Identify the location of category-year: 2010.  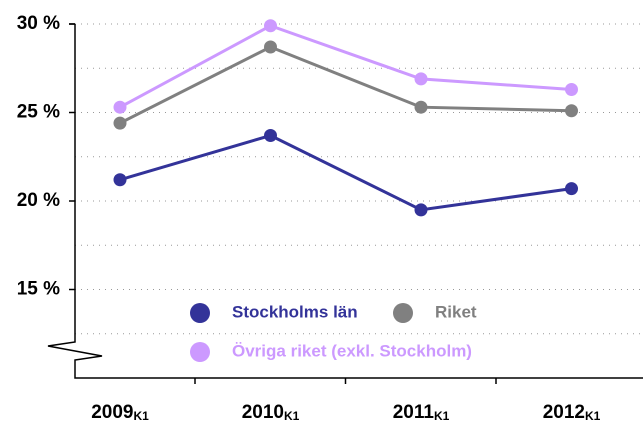
(263, 412).